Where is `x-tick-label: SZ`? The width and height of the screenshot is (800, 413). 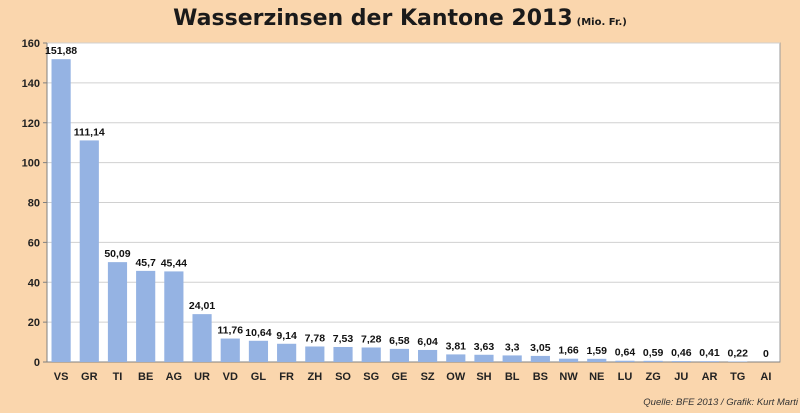
x-tick-label: SZ is located at coordinates (428, 377).